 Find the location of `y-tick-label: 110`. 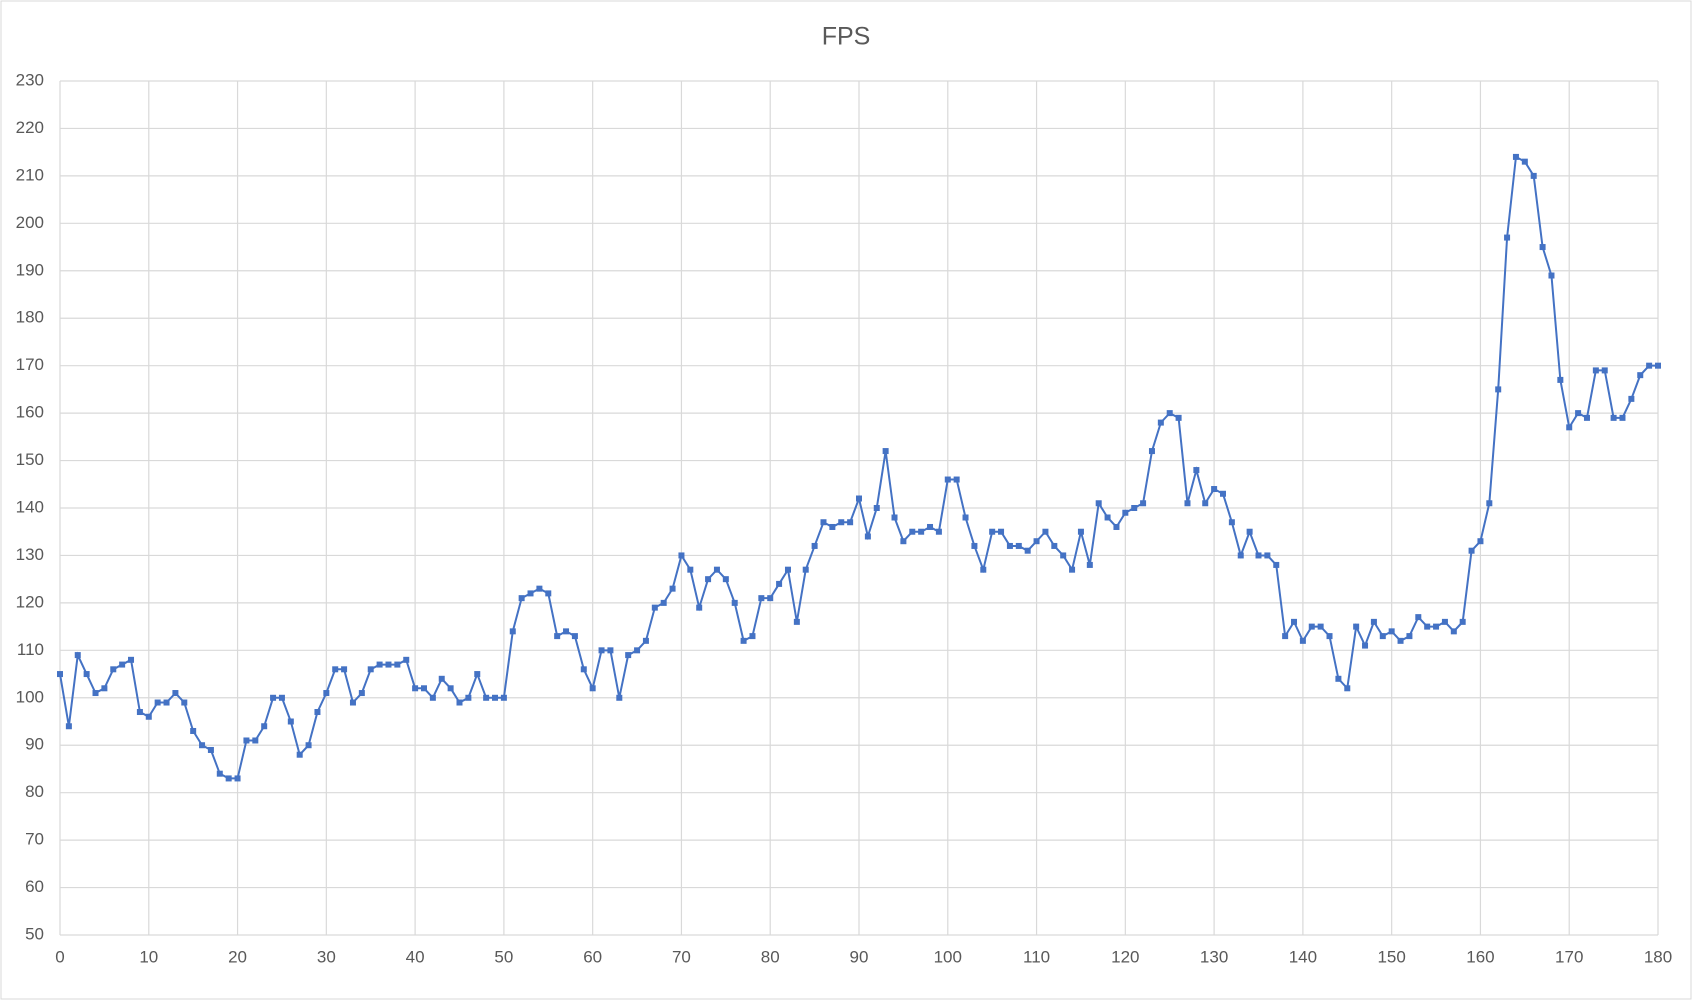

y-tick-label: 110 is located at coordinates (30, 649).